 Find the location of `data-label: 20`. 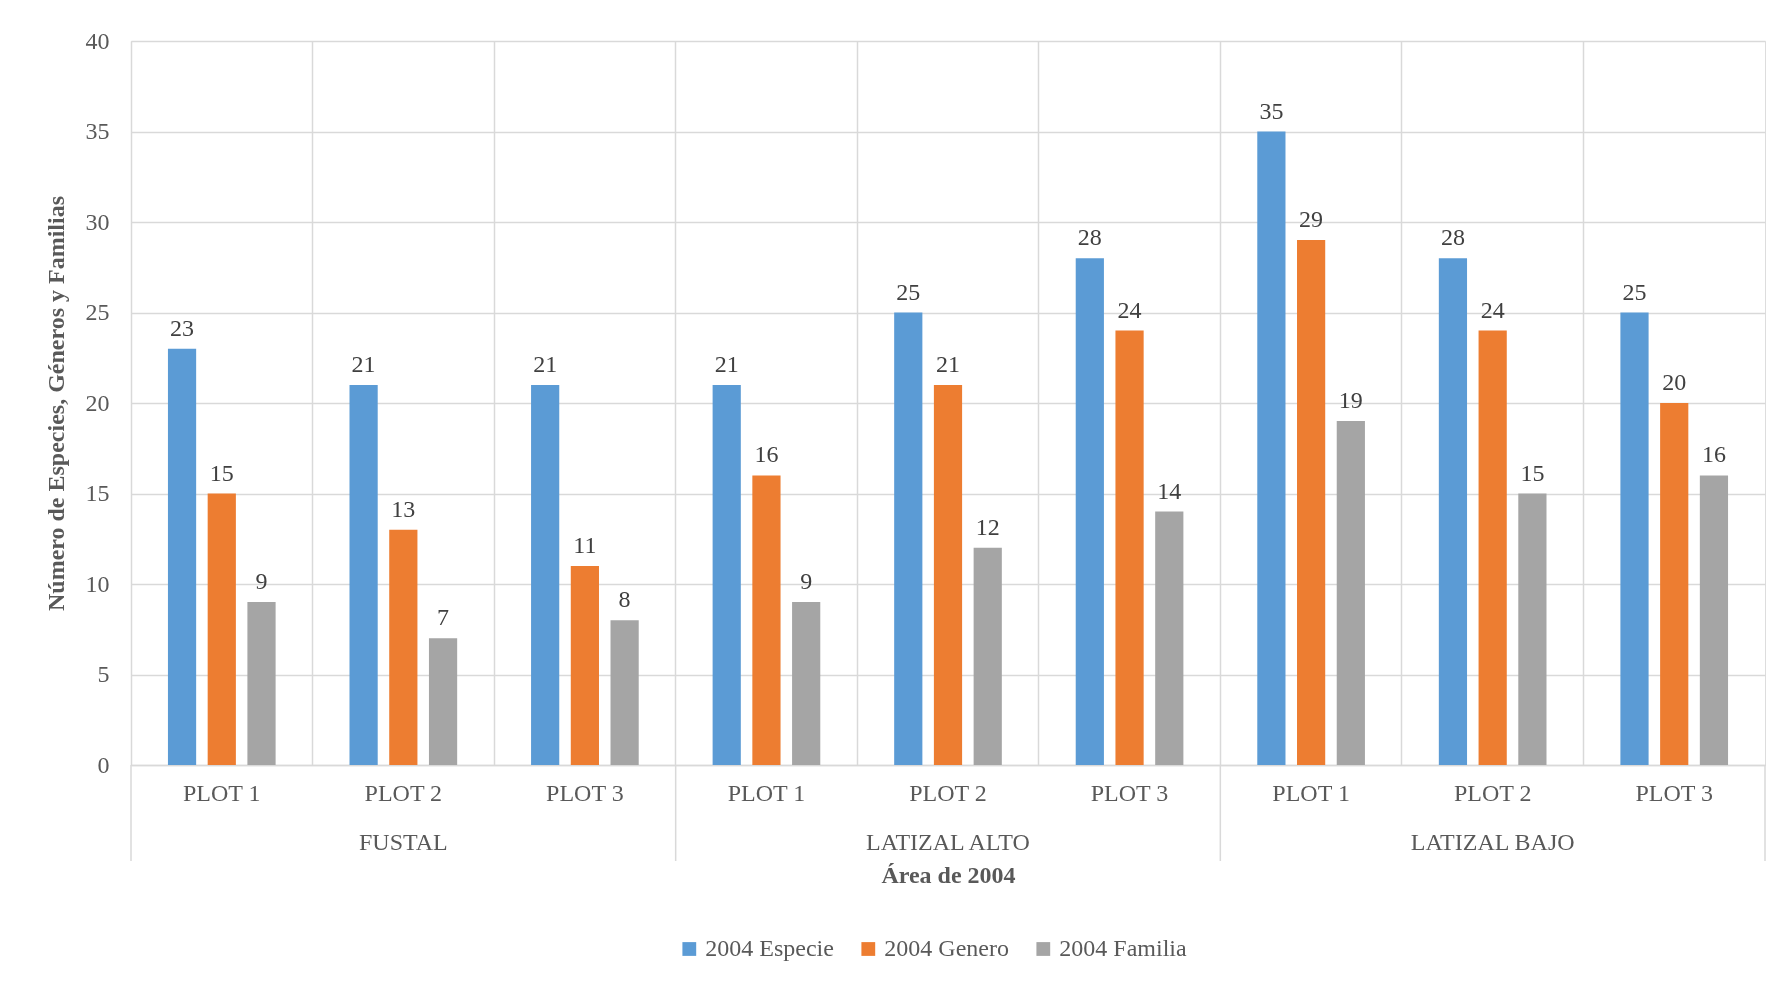

data-label: 20 is located at coordinates (1674, 382).